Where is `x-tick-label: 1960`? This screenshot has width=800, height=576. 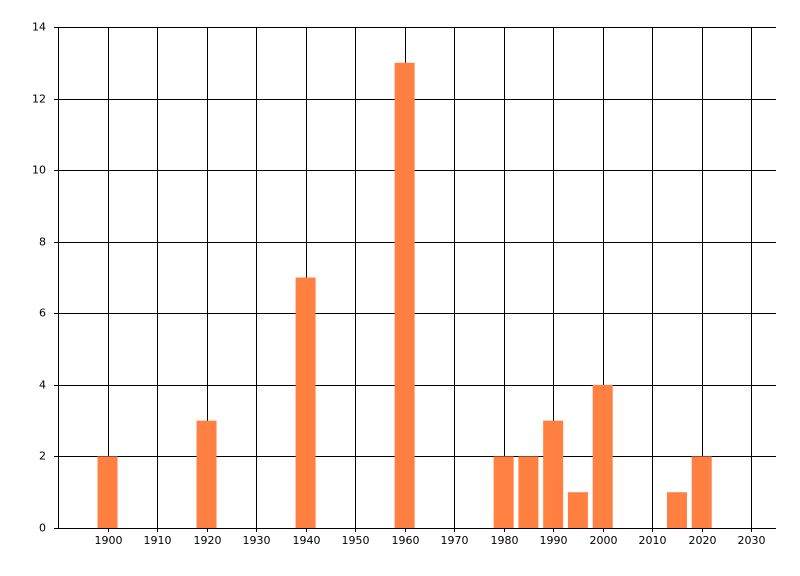 x-tick-label: 1960 is located at coordinates (406, 540).